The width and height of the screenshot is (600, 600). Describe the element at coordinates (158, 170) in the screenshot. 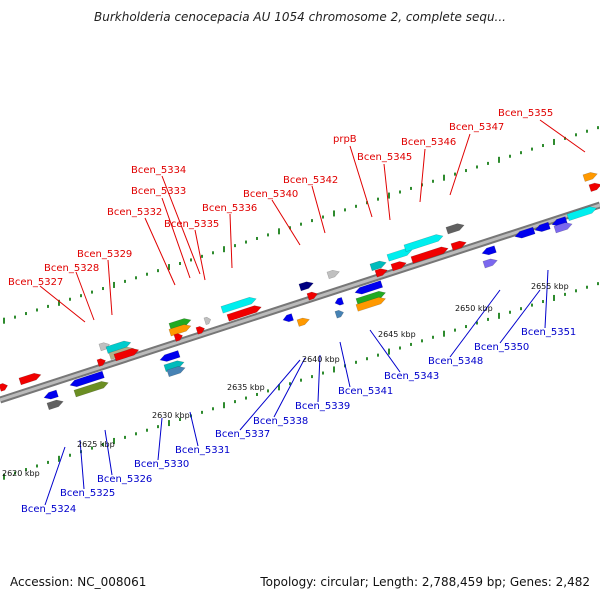

I see `gene-label: Bcen_5334` at that location.